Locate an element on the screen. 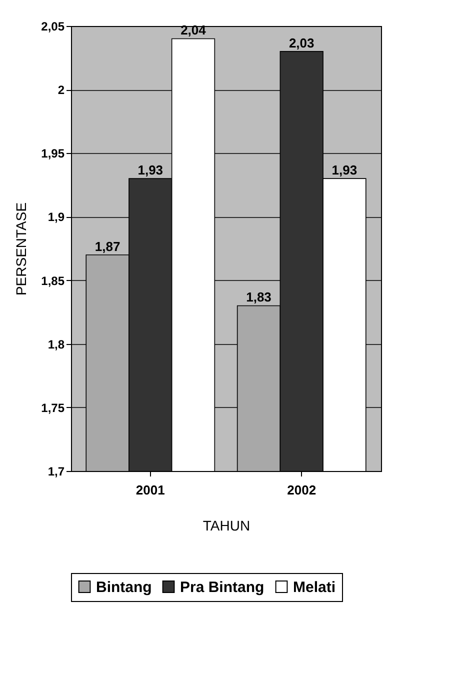  legend-label: Melati is located at coordinates (314, 587).